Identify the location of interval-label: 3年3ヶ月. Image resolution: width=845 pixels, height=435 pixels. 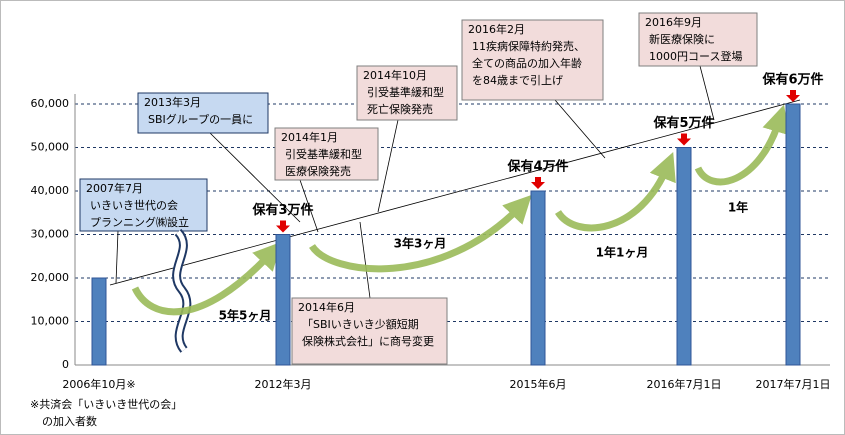
(420, 243).